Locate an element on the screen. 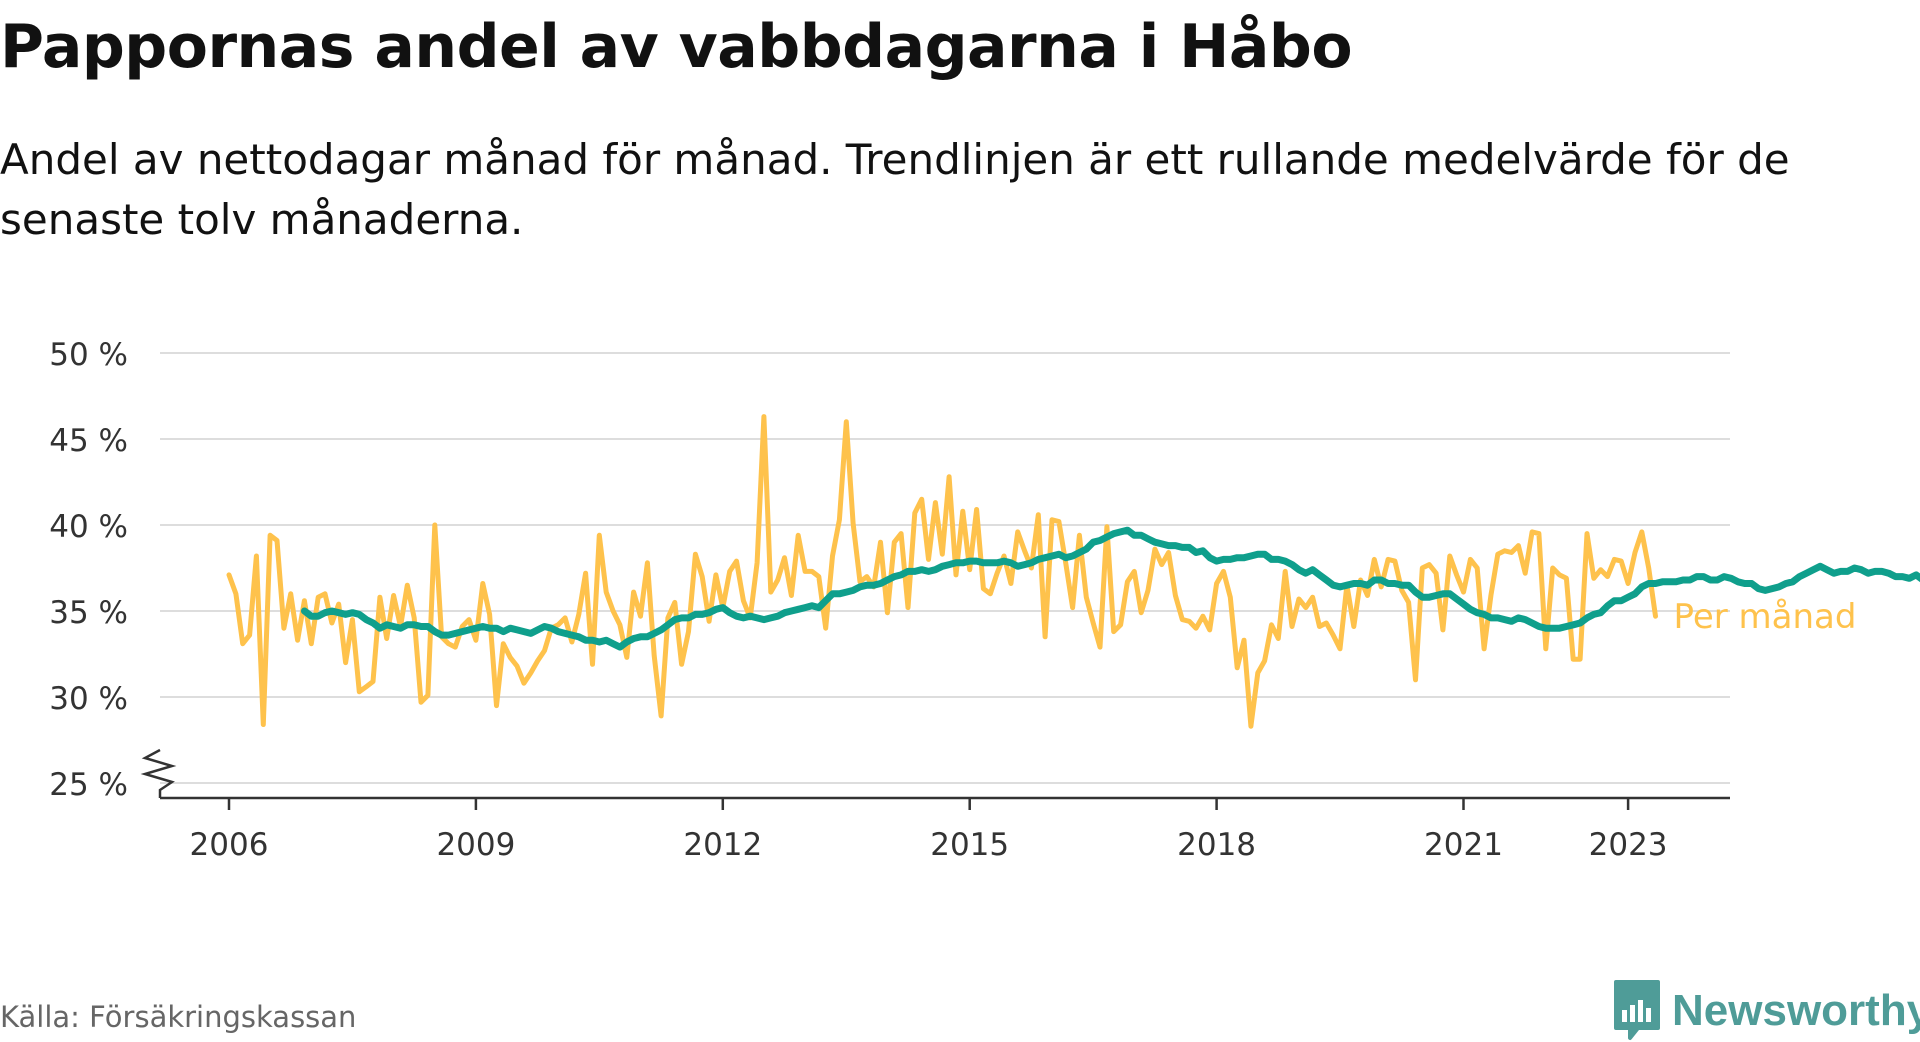  x-tick-label: 2012 is located at coordinates (722, 845).